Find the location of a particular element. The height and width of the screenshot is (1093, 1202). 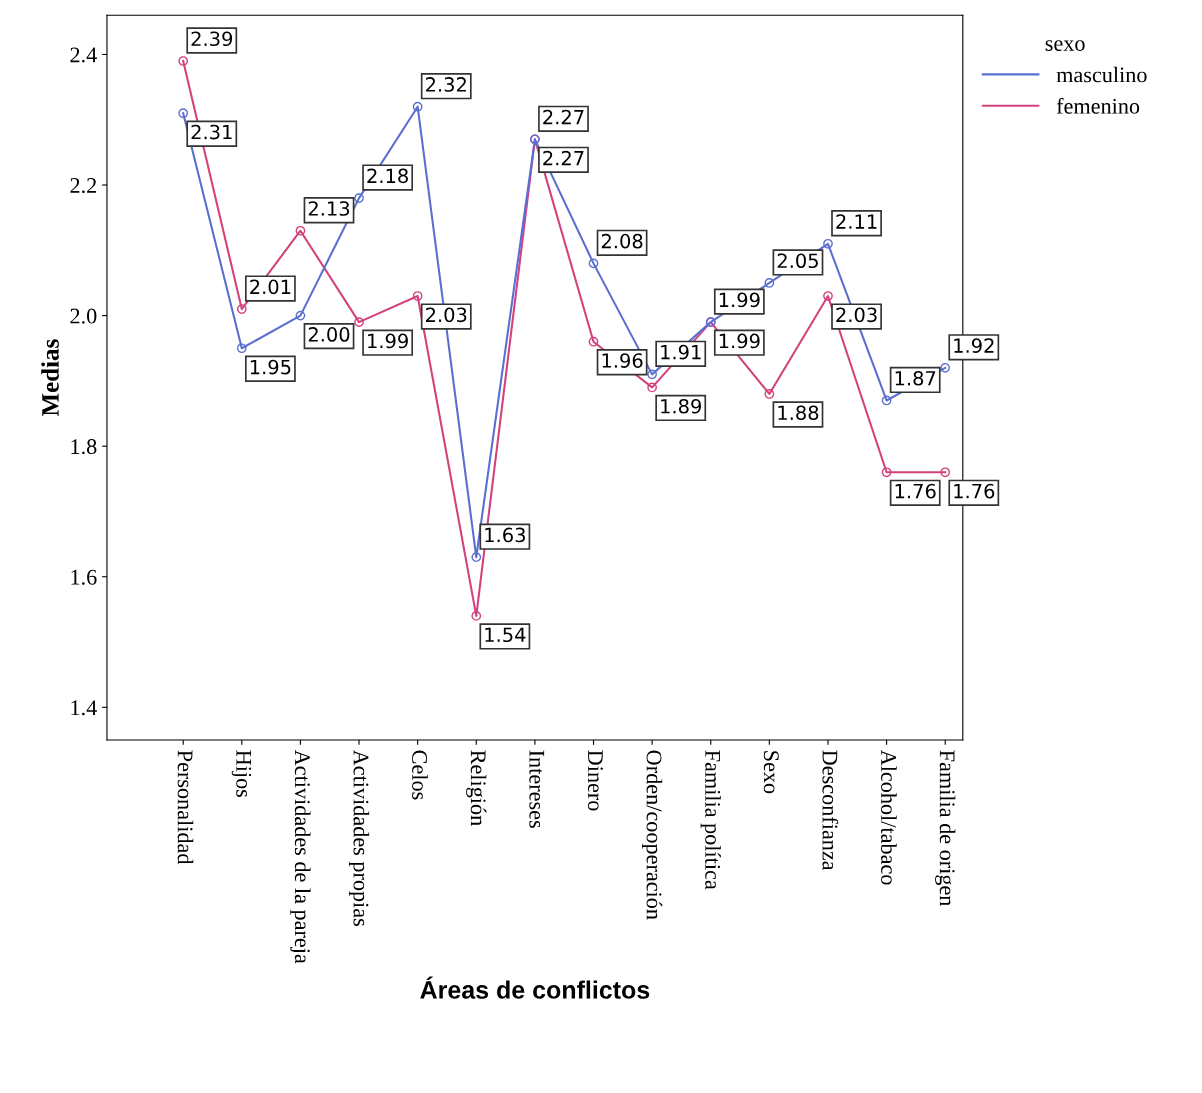

x-tick-label: Alcohol/tabaco is located at coordinates (889, 817).